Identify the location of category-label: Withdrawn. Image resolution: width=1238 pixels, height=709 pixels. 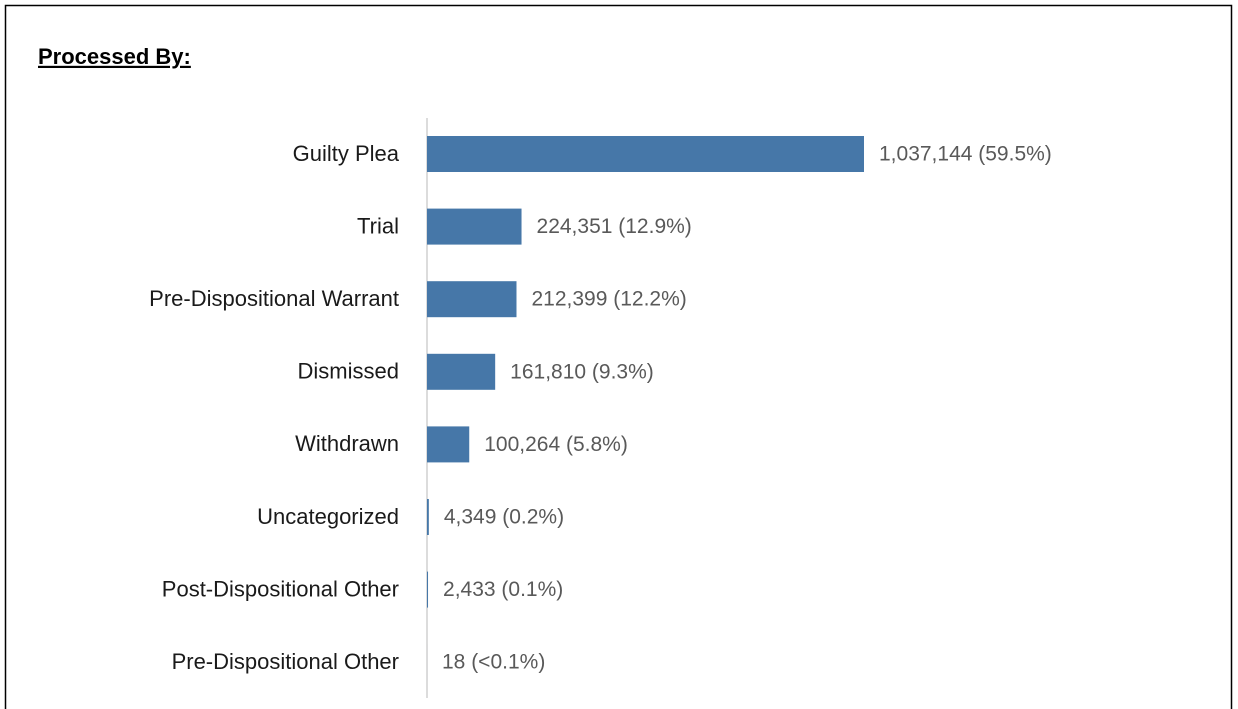
(347, 443).